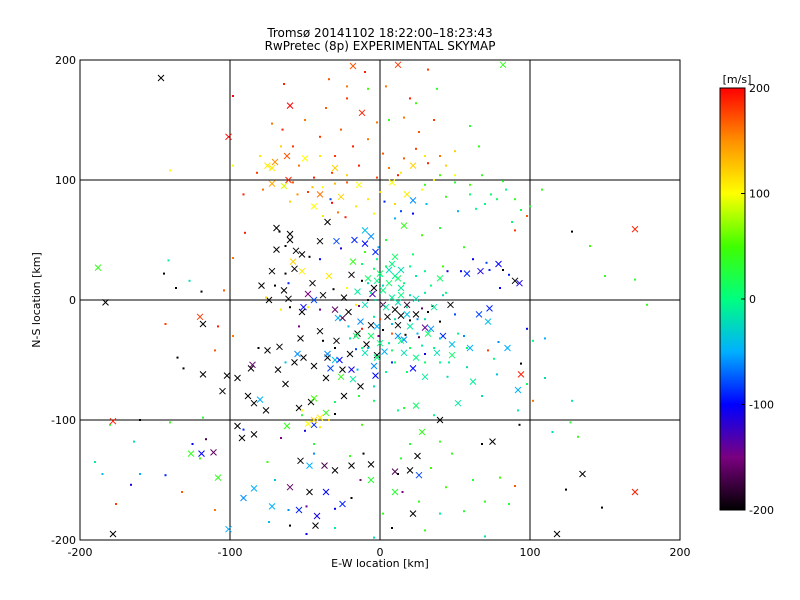 The height and width of the screenshot is (600, 800). Describe the element at coordinates (732, 299) in the screenshot. I see `colorbar-gradient` at that location.